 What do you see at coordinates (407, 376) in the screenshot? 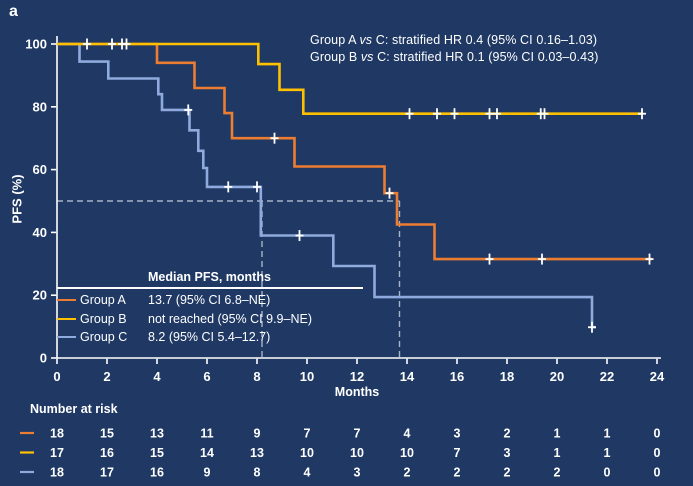
I see `x-tick-label: 14` at bounding box center [407, 376].